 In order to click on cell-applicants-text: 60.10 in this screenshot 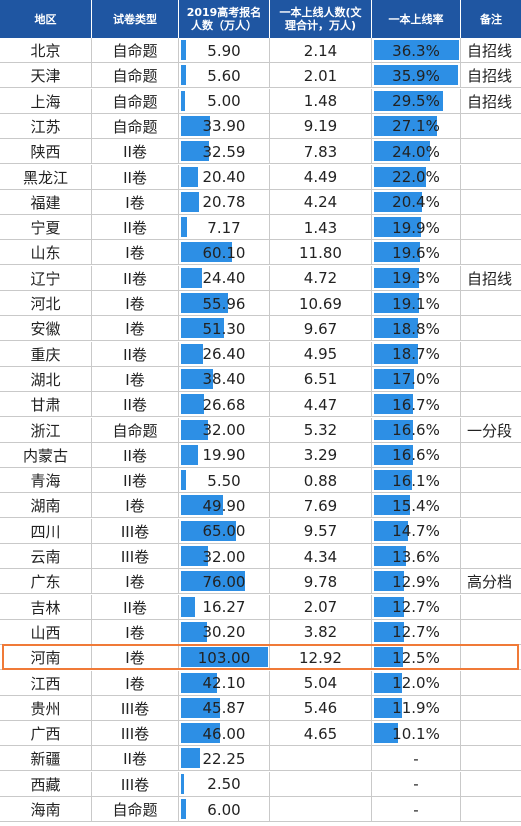, I will do `click(224, 252)`.